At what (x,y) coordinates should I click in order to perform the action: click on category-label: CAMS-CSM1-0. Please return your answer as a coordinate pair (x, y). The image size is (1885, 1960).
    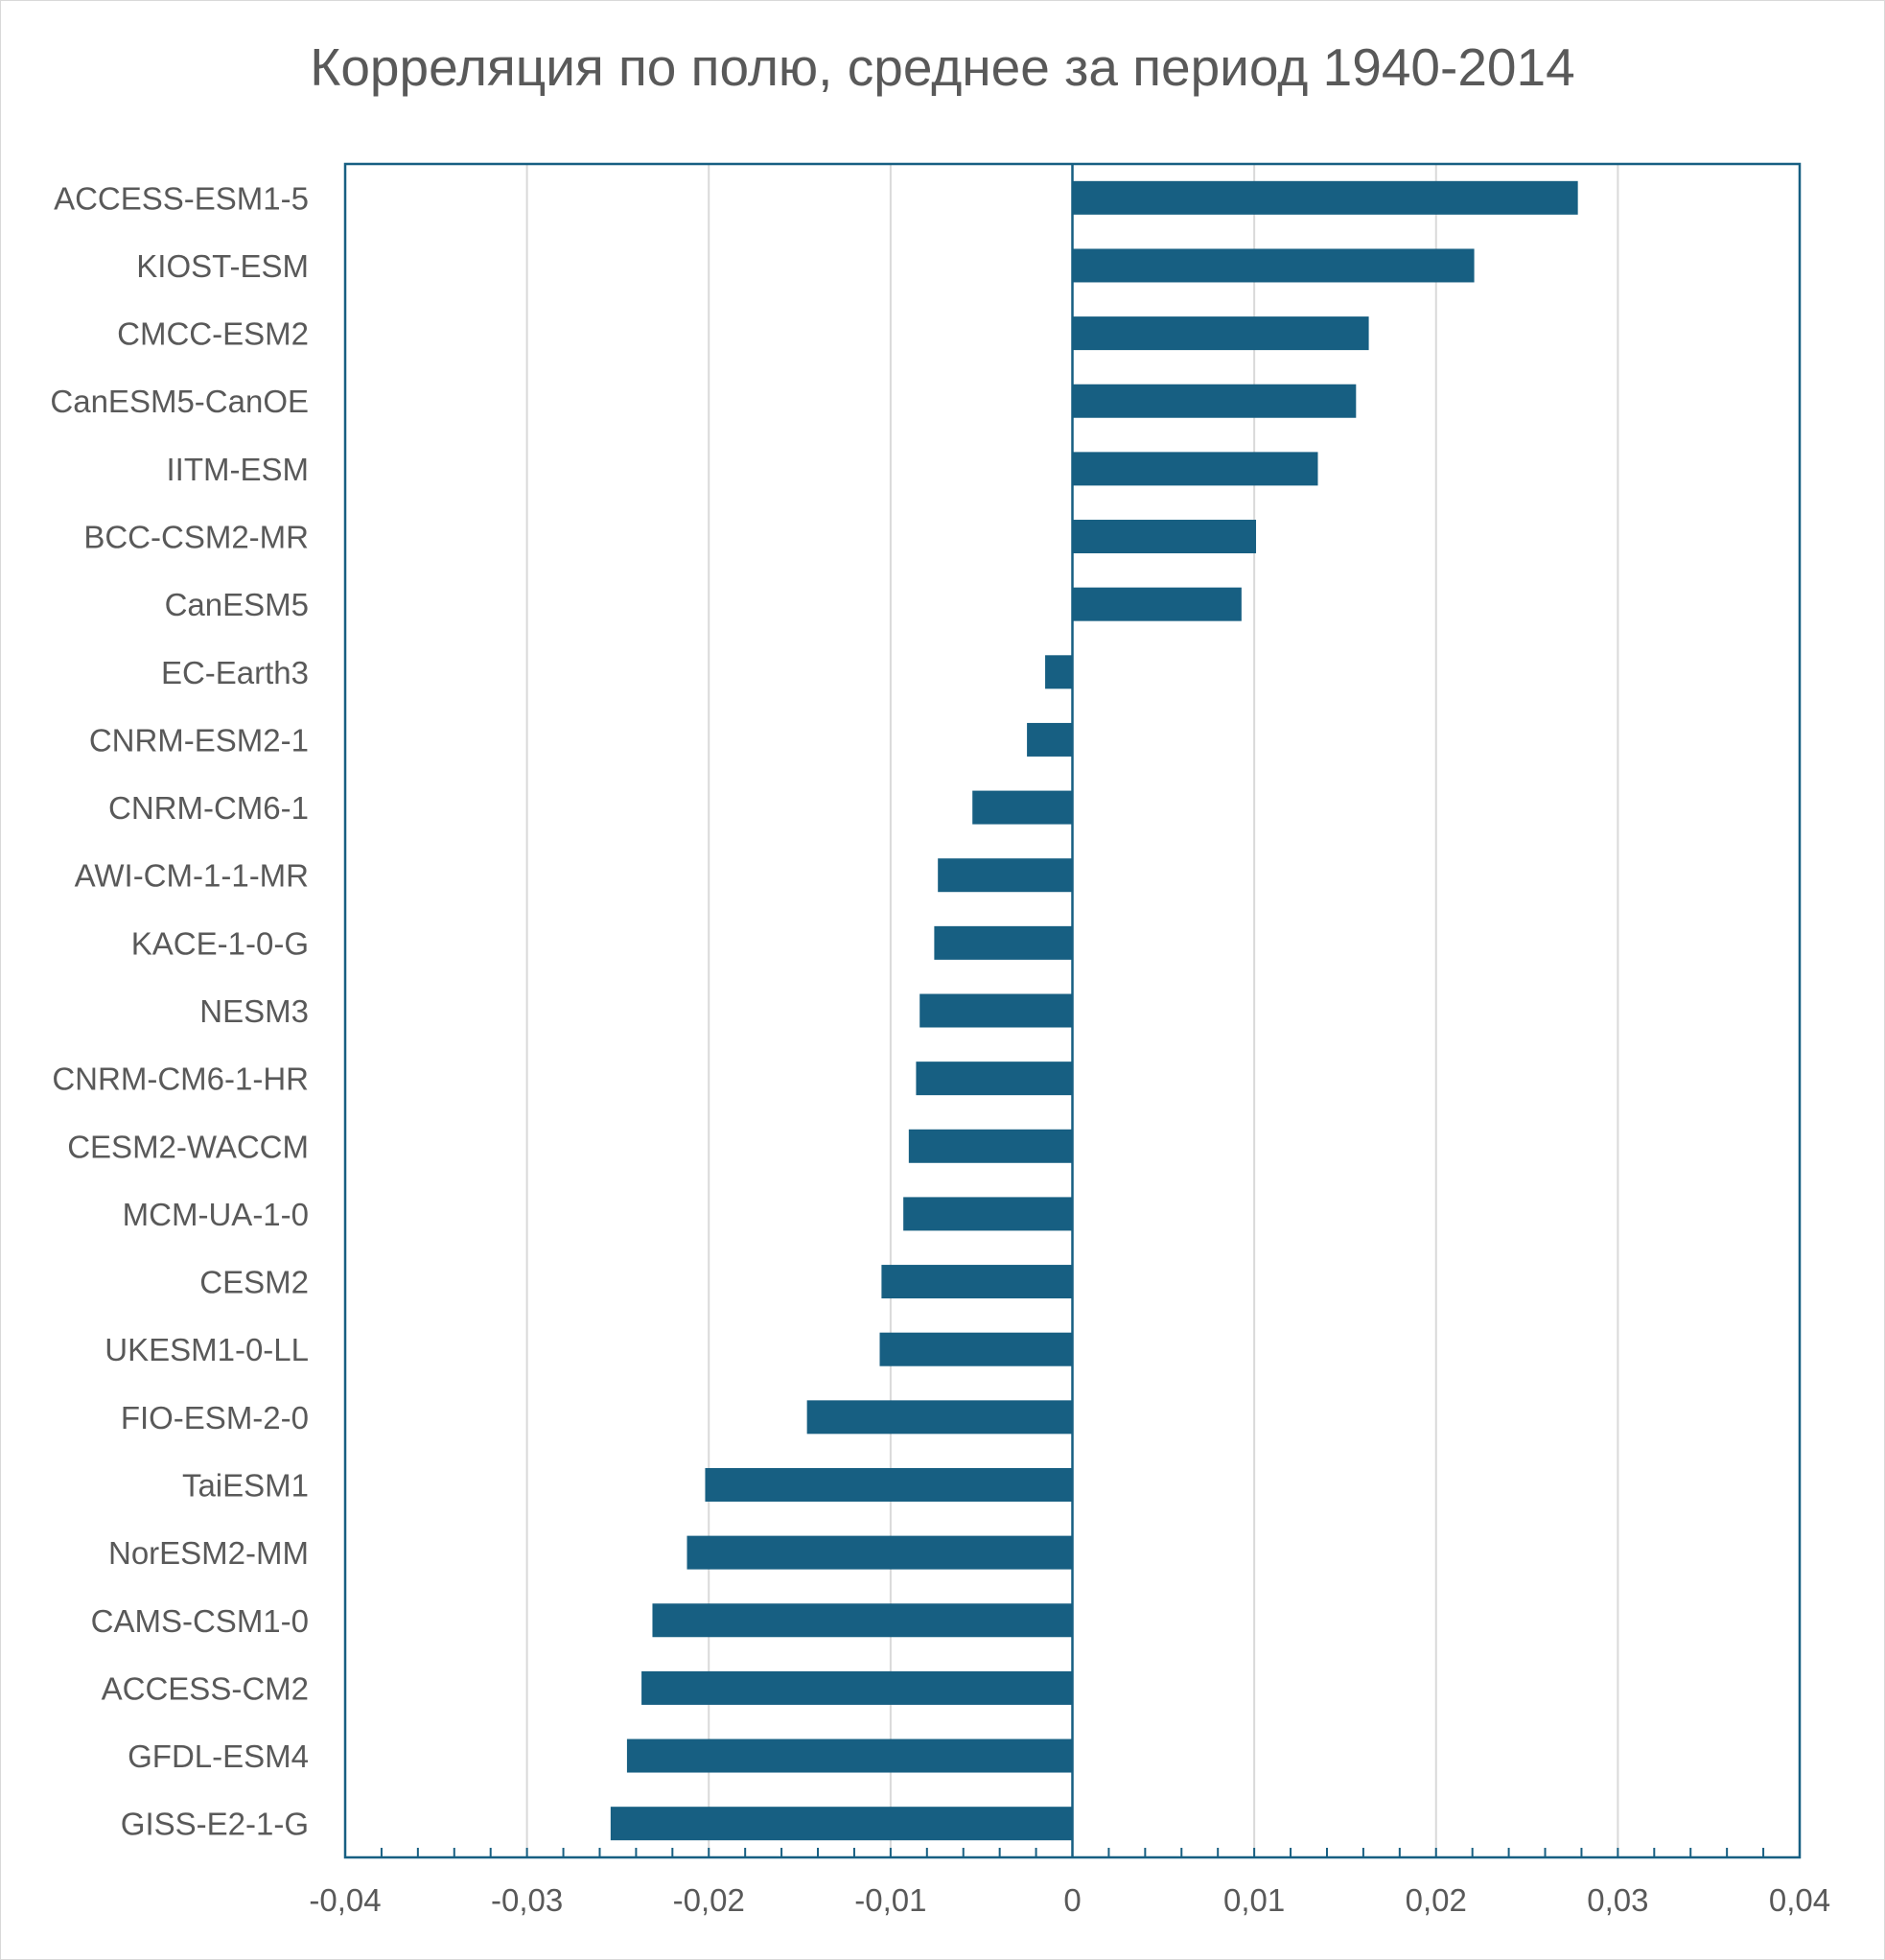
    Looking at the image, I should click on (200, 1621).